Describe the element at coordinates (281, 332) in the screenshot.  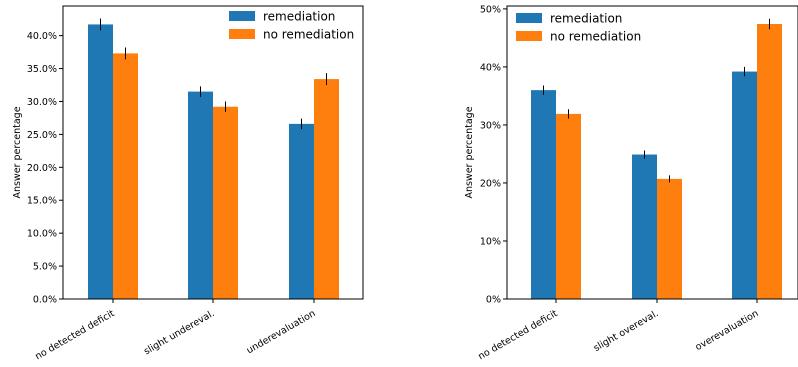
I see `x-tick-label: underevaluation` at that location.